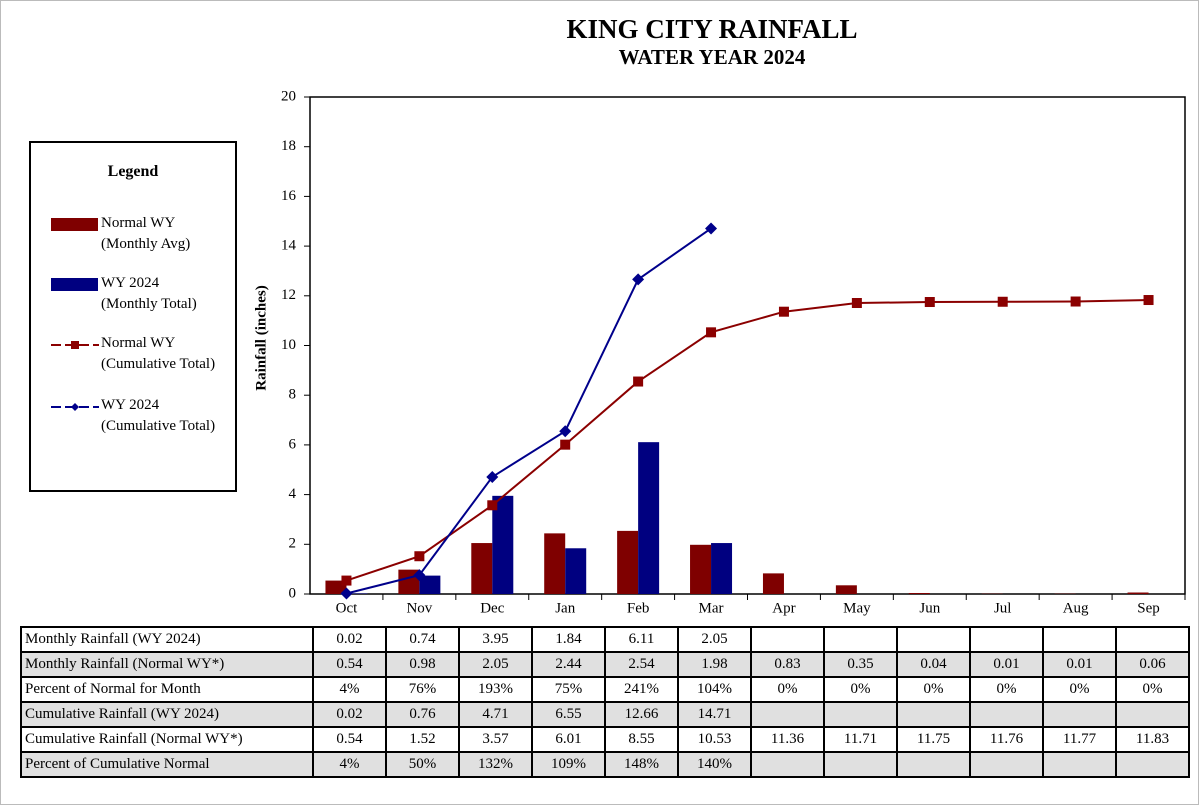  I want to click on x-tick-label: Apr, so click(783, 608).